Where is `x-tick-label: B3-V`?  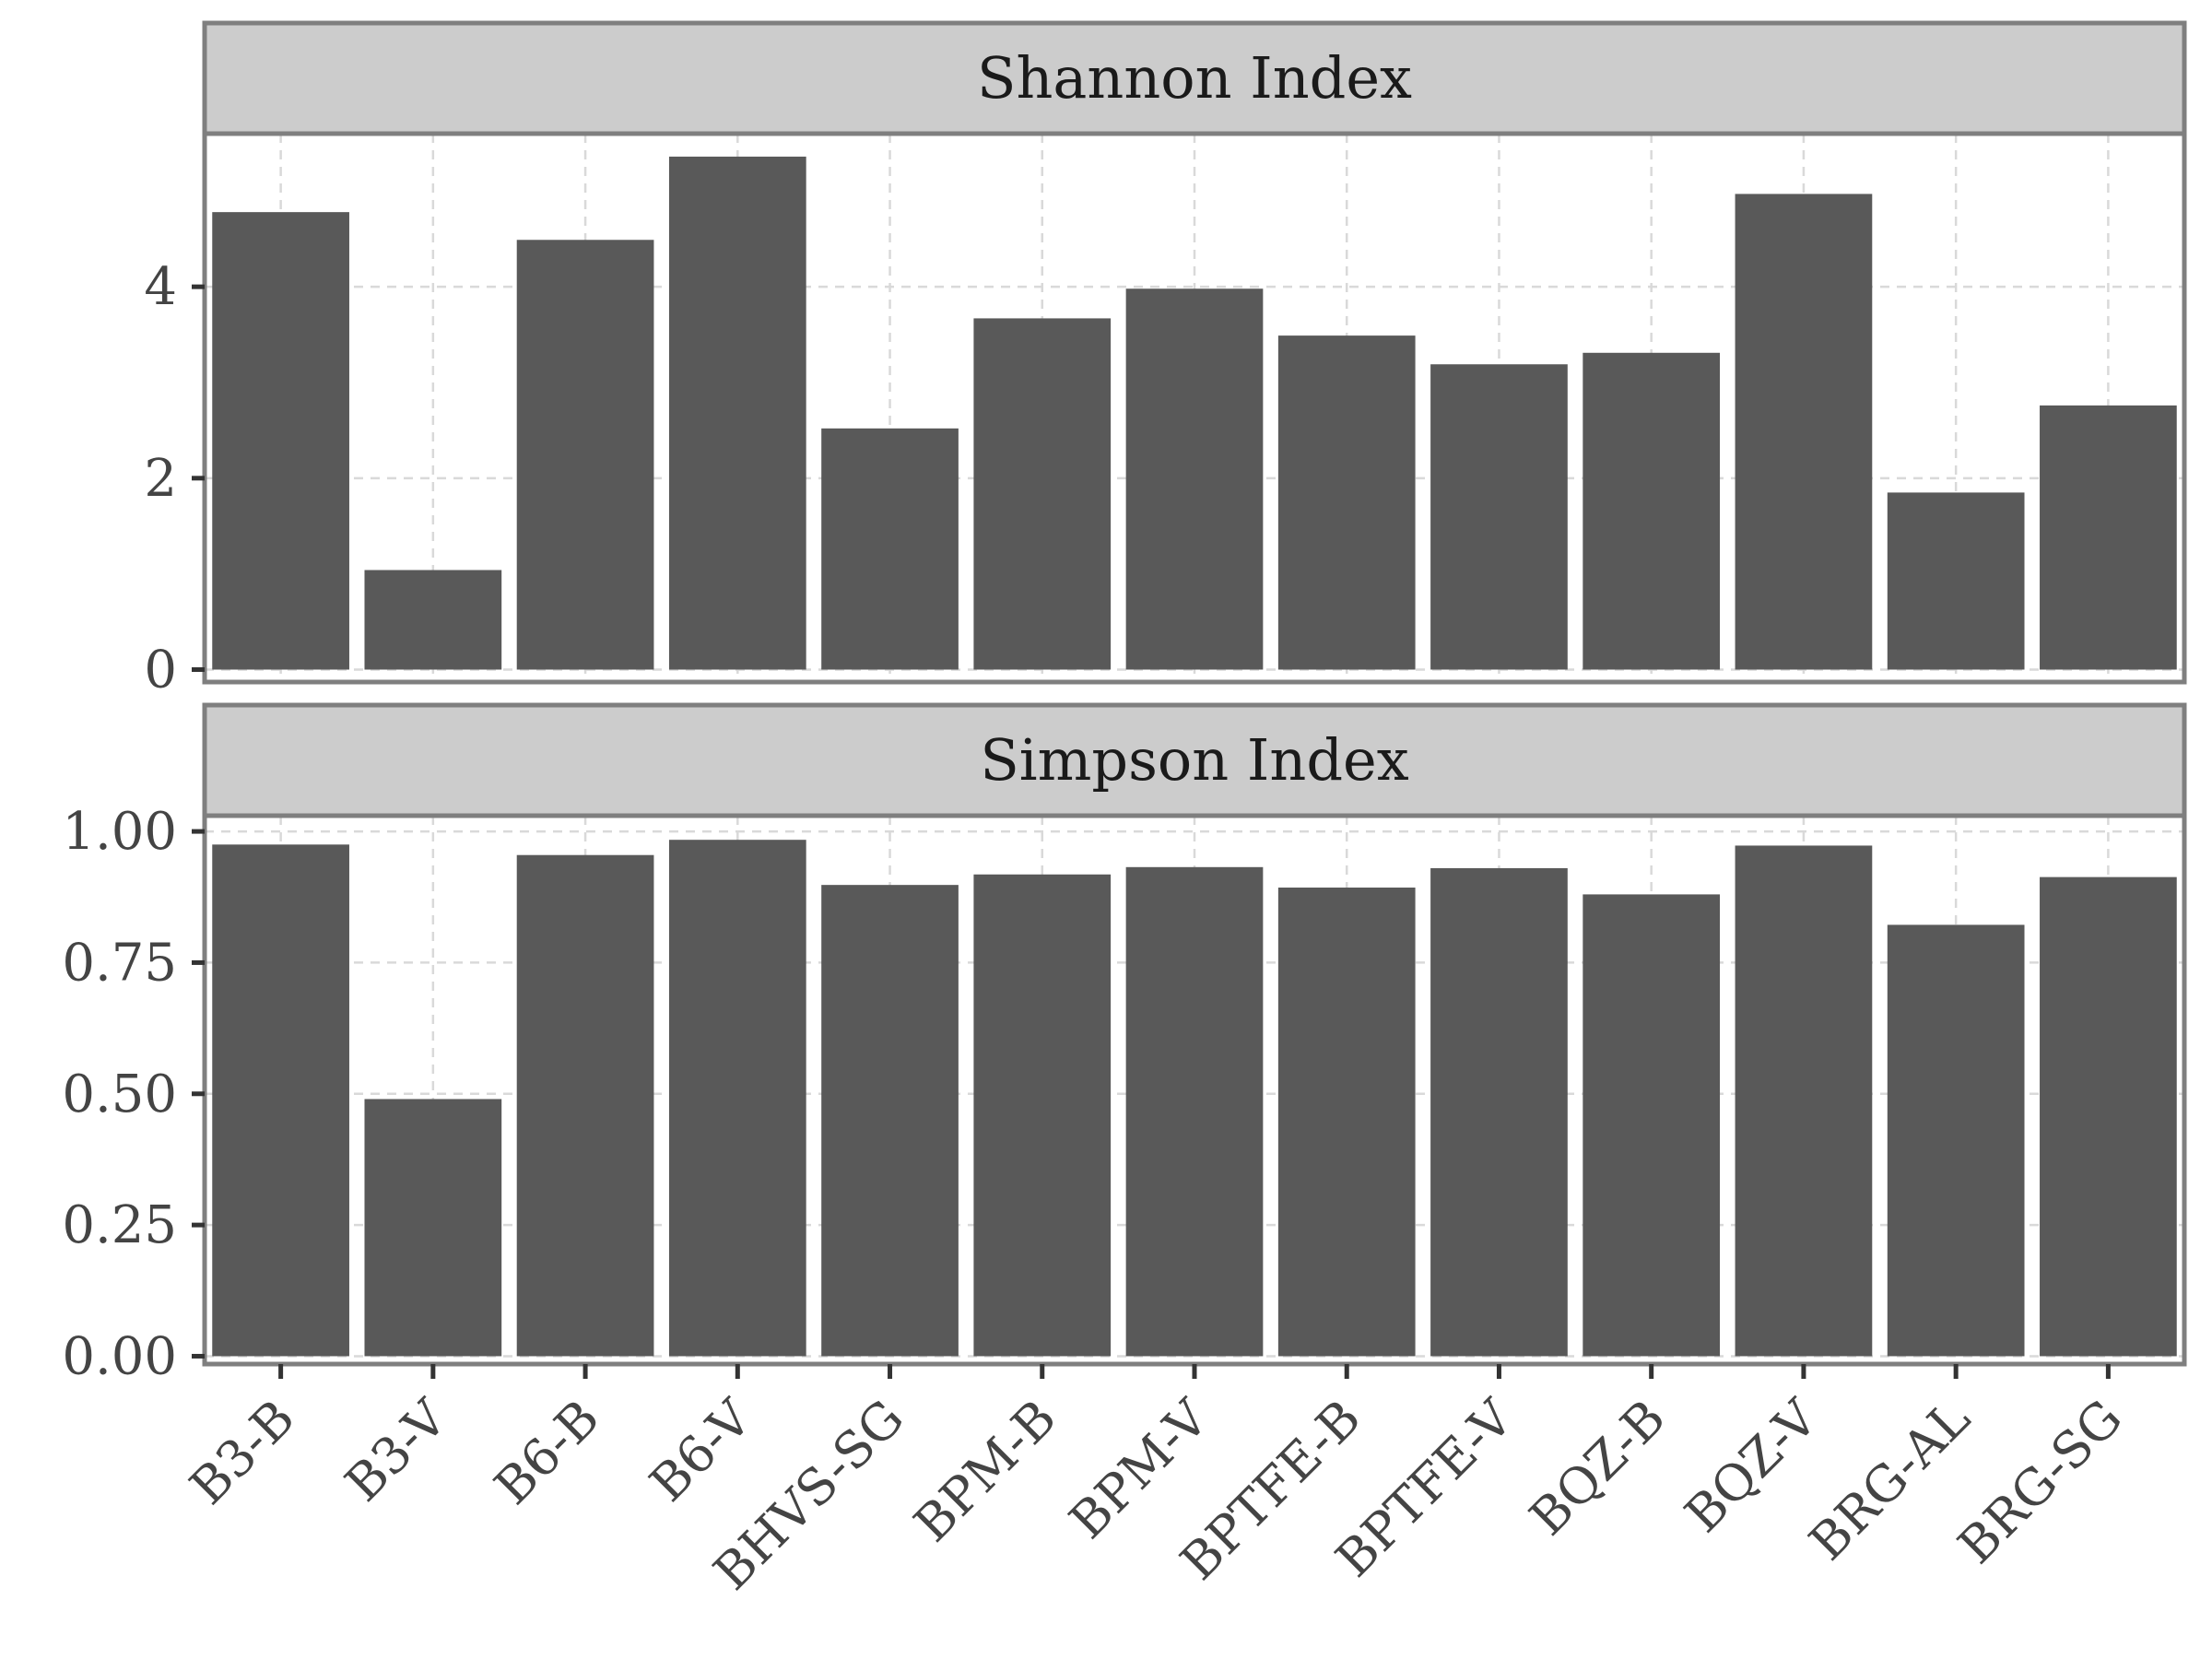
x-tick-label: B3-V is located at coordinates (396, 1450).